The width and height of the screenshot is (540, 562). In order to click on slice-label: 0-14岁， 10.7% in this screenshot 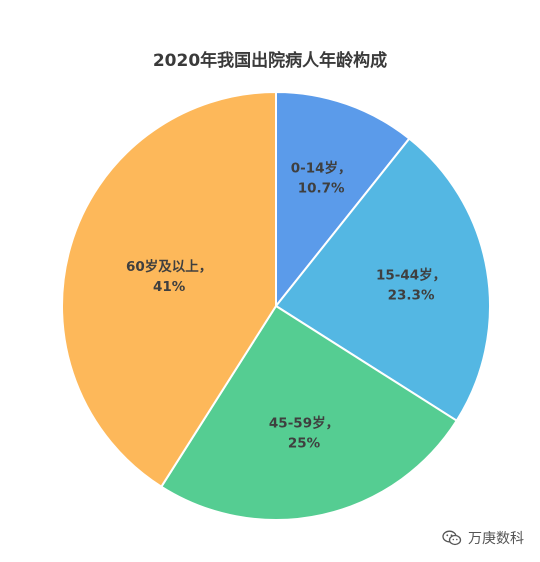, I will do `click(321, 178)`.